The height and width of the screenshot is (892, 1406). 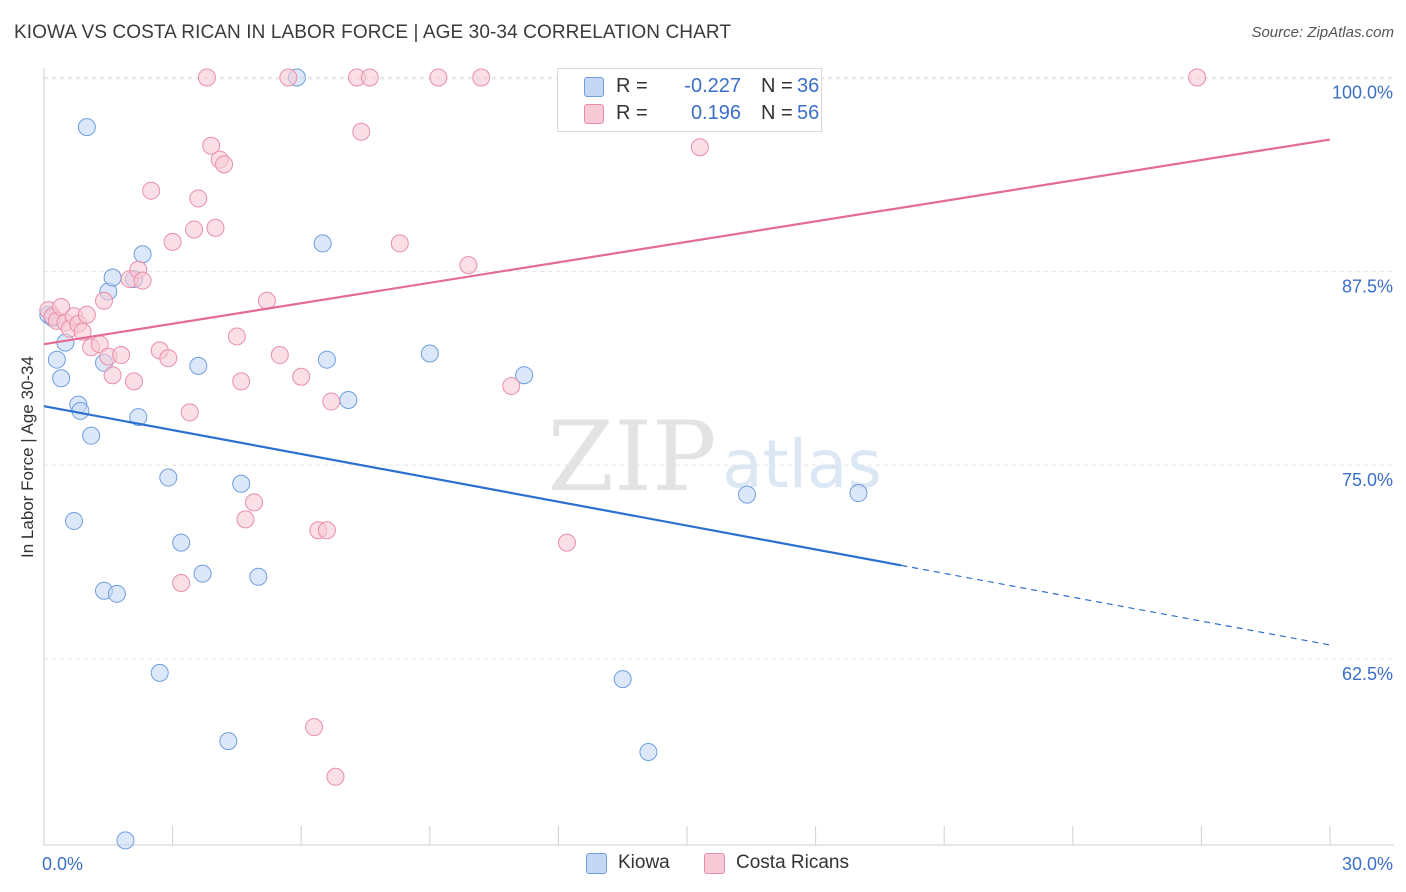 I want to click on x-tick-label: 30.0%, so click(x=1367, y=864).